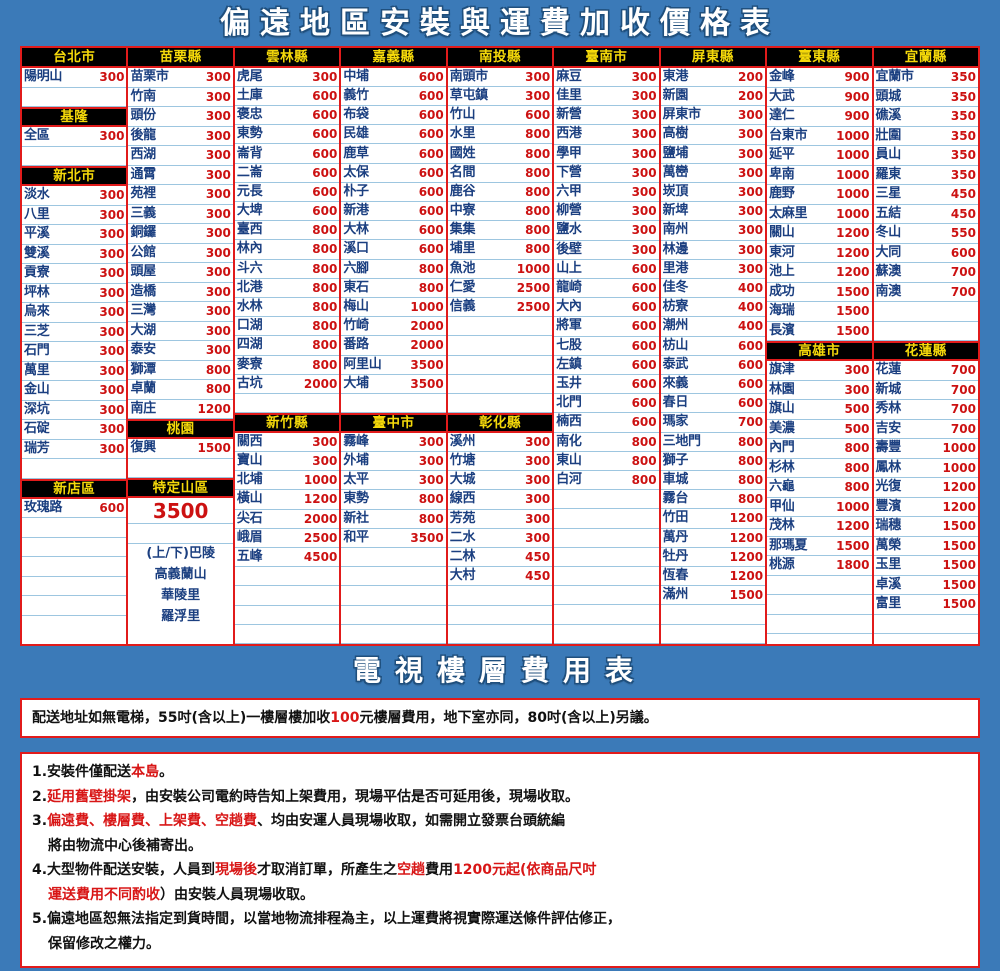 This screenshot has height=971, width=1000. What do you see at coordinates (569, 326) in the screenshot?
I see `location-name: 將軍` at bounding box center [569, 326].